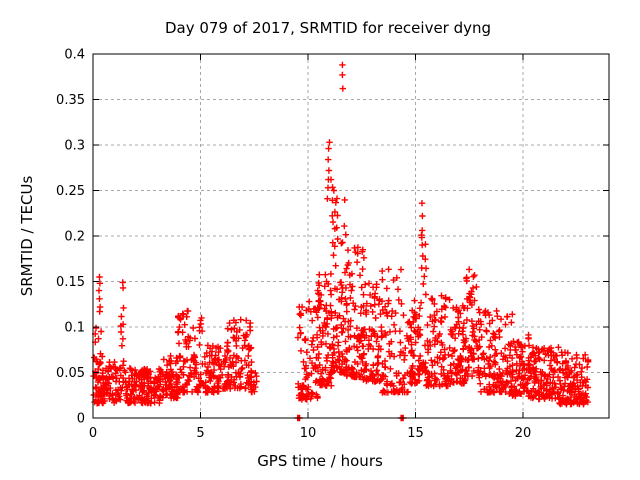  I want to click on y-tick-label: 0.2, so click(74, 237).